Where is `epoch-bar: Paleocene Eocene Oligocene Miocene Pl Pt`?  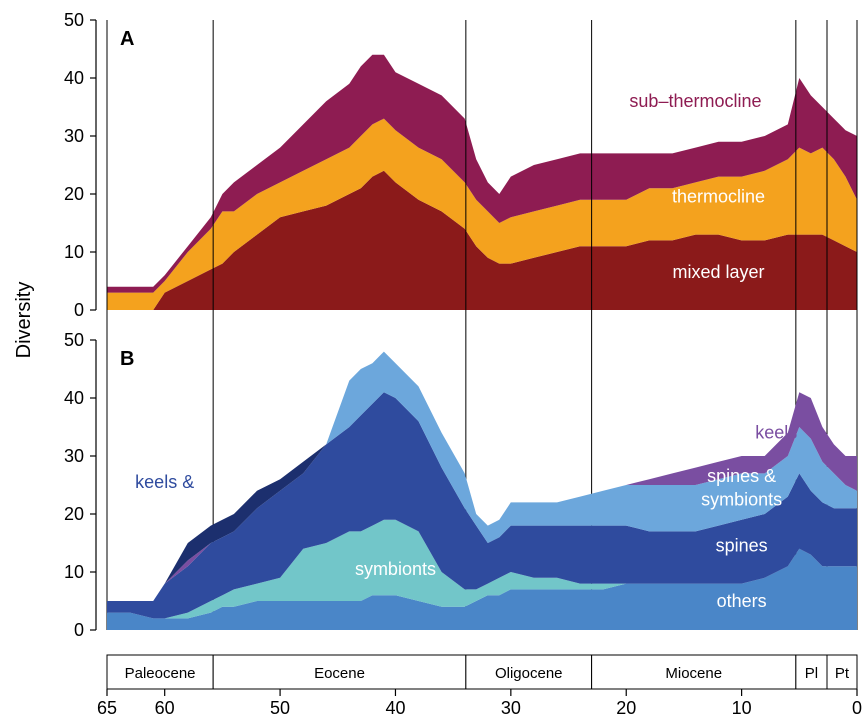 epoch-bar: Paleocene Eocene Oligocene Miocene Pl Pt is located at coordinates (482, 672).